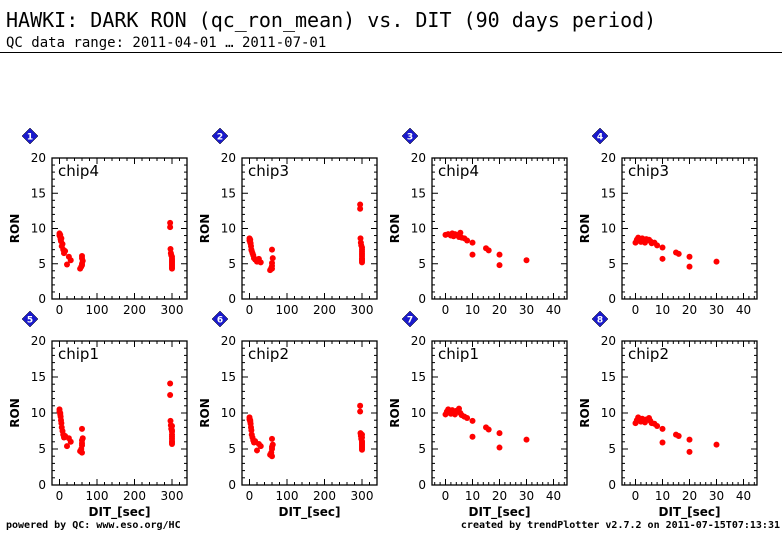  What do you see at coordinates (30, 321) in the screenshot?
I see `panel-number-label: 5` at bounding box center [30, 321].